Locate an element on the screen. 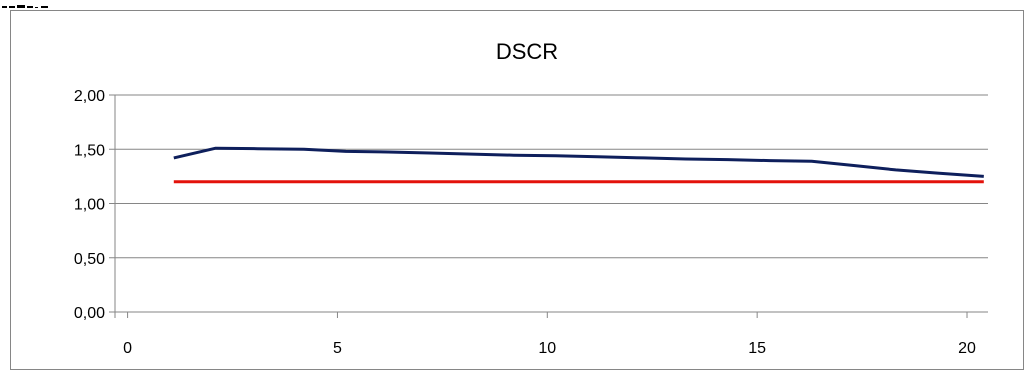 This screenshot has width=1032, height=378. x-tick-label: 10 is located at coordinates (547, 348).